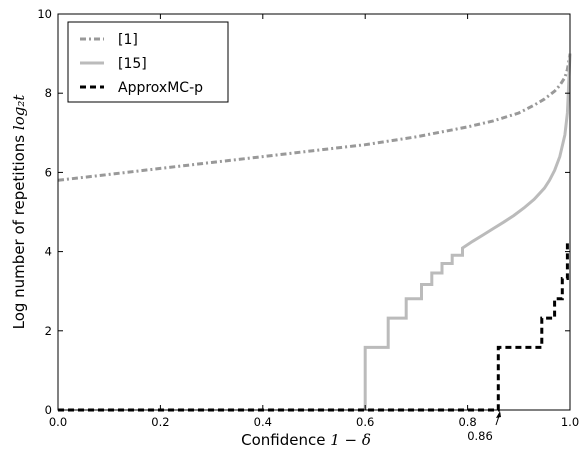 The height and width of the screenshot is (449, 584). Describe the element at coordinates (109, 40) in the screenshot. I see `legend-entry-1: [1]` at that location.